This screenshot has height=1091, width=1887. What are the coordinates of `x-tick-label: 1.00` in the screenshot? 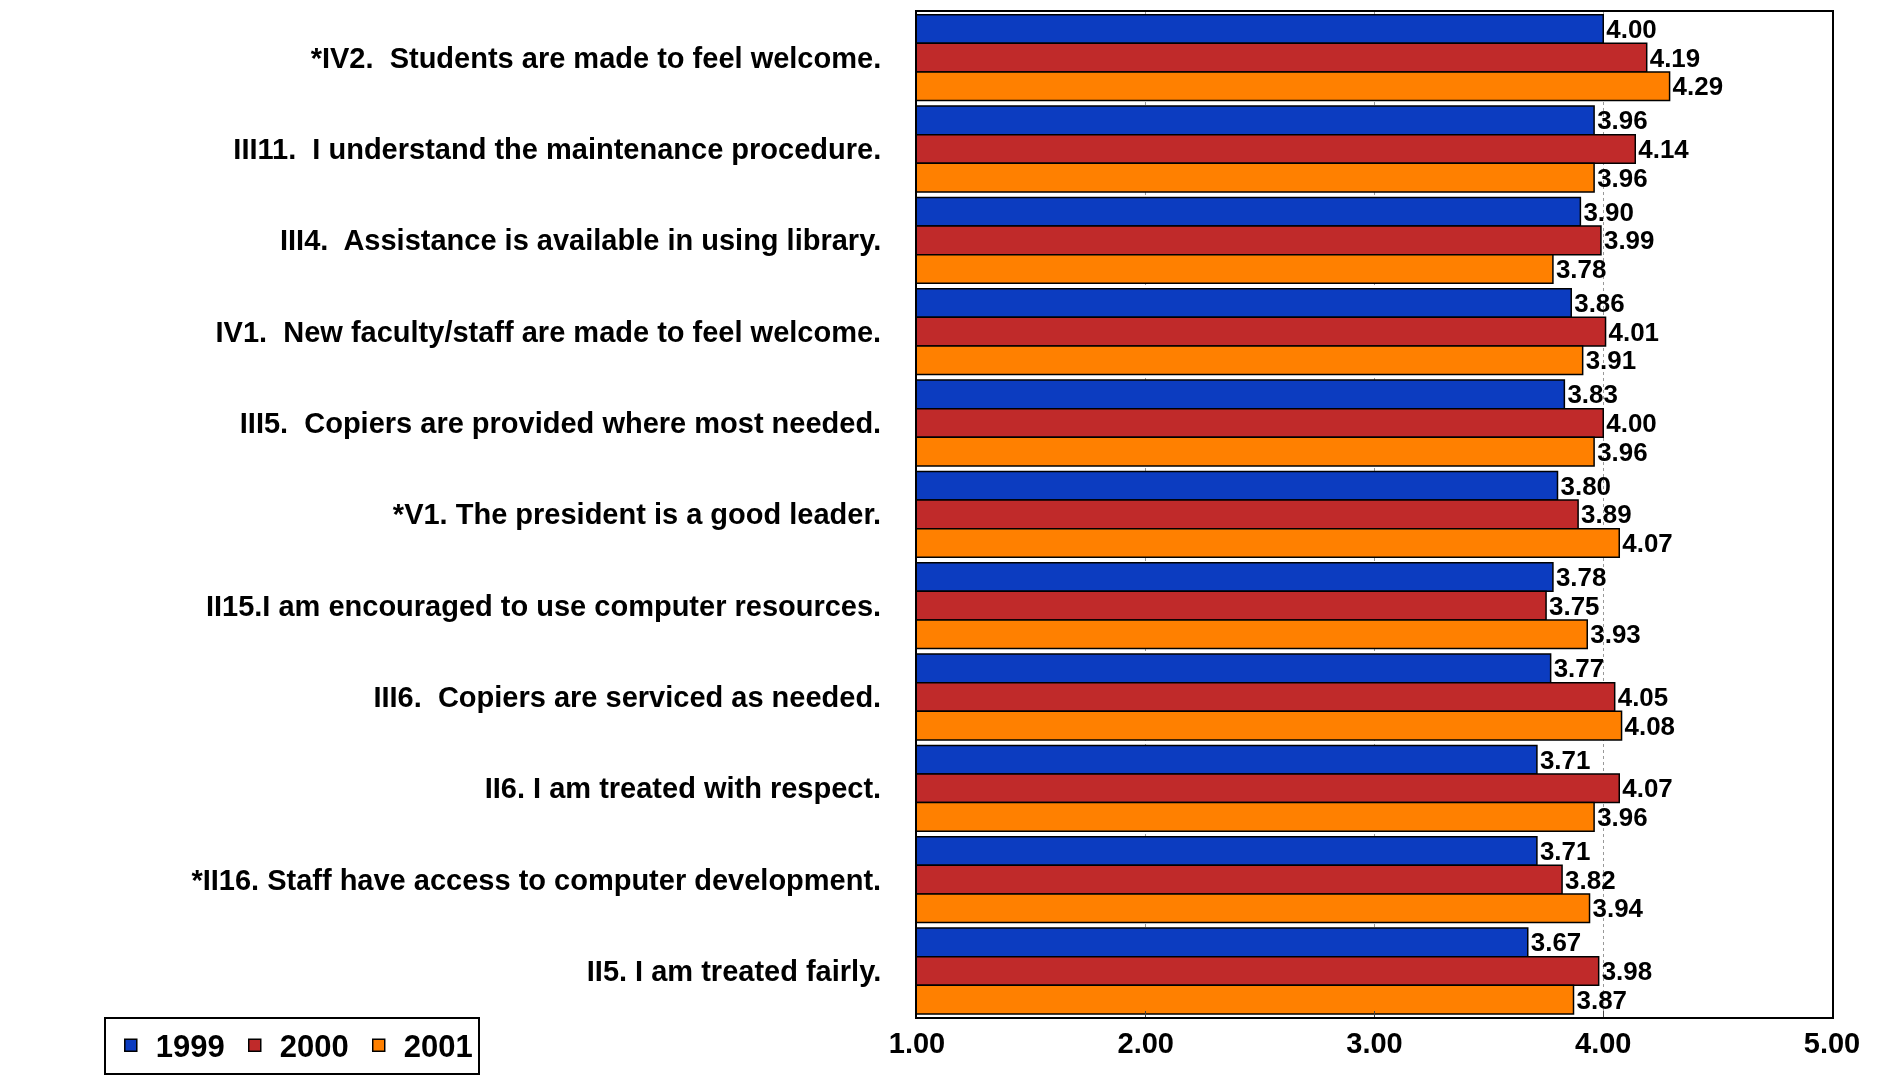 It's located at (917, 1043).